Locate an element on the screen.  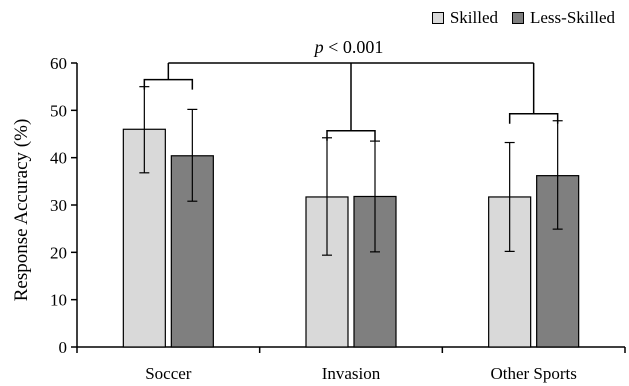
p-value-annotation: p < 0.001 is located at coordinates (348, 47).